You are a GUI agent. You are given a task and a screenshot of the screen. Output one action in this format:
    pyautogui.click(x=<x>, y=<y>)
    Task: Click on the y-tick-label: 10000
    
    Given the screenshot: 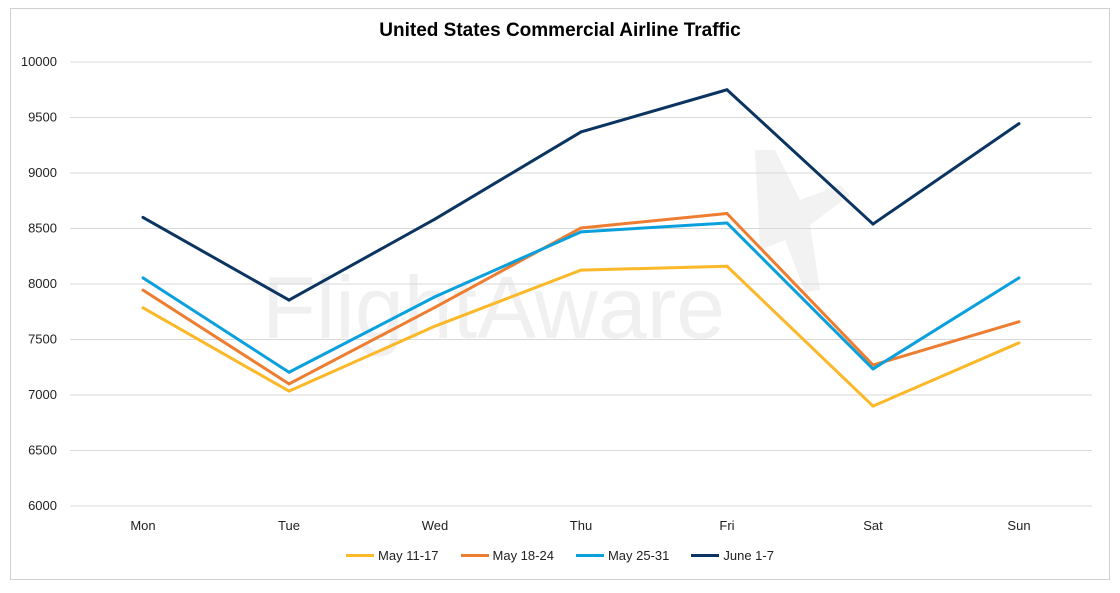 What is the action you would take?
    pyautogui.click(x=39, y=61)
    